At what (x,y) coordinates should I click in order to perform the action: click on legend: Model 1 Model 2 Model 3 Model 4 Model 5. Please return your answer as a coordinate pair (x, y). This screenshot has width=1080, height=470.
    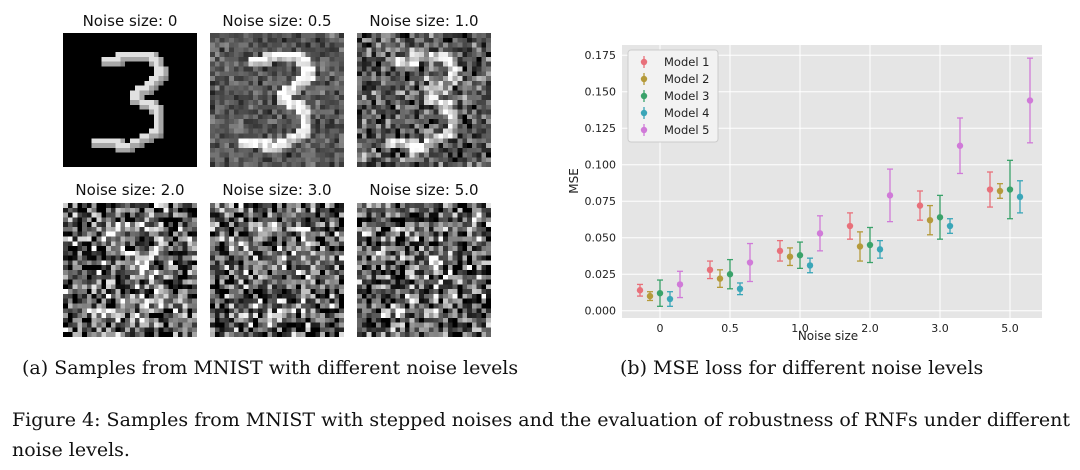
    Looking at the image, I should click on (673, 96).